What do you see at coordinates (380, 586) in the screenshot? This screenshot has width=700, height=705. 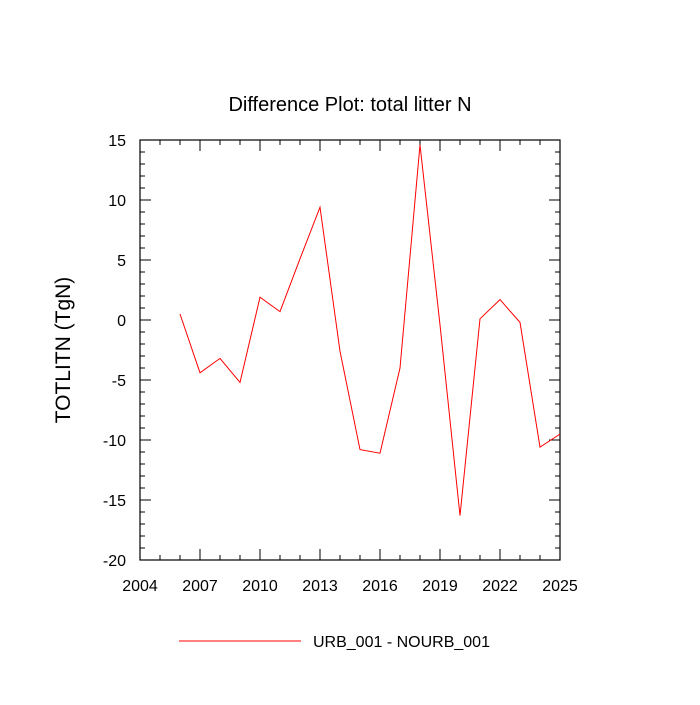 I see `x-tick-label: 2016` at bounding box center [380, 586].